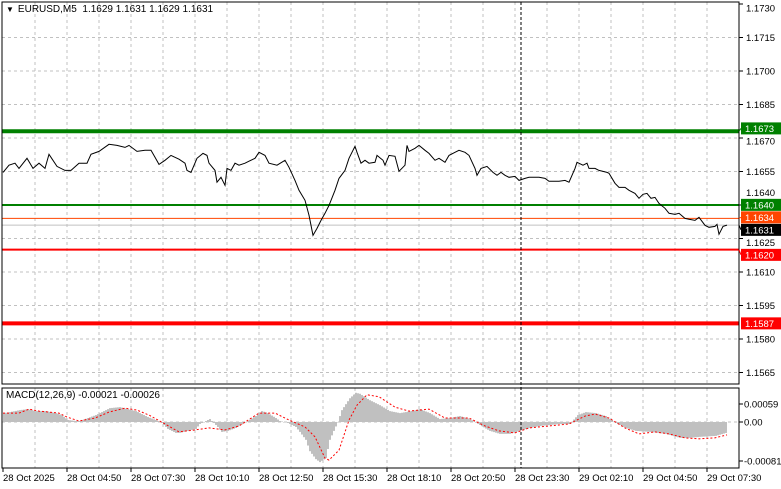  I want to click on x-tick-label: 29 Oct 02:10, so click(606, 478).